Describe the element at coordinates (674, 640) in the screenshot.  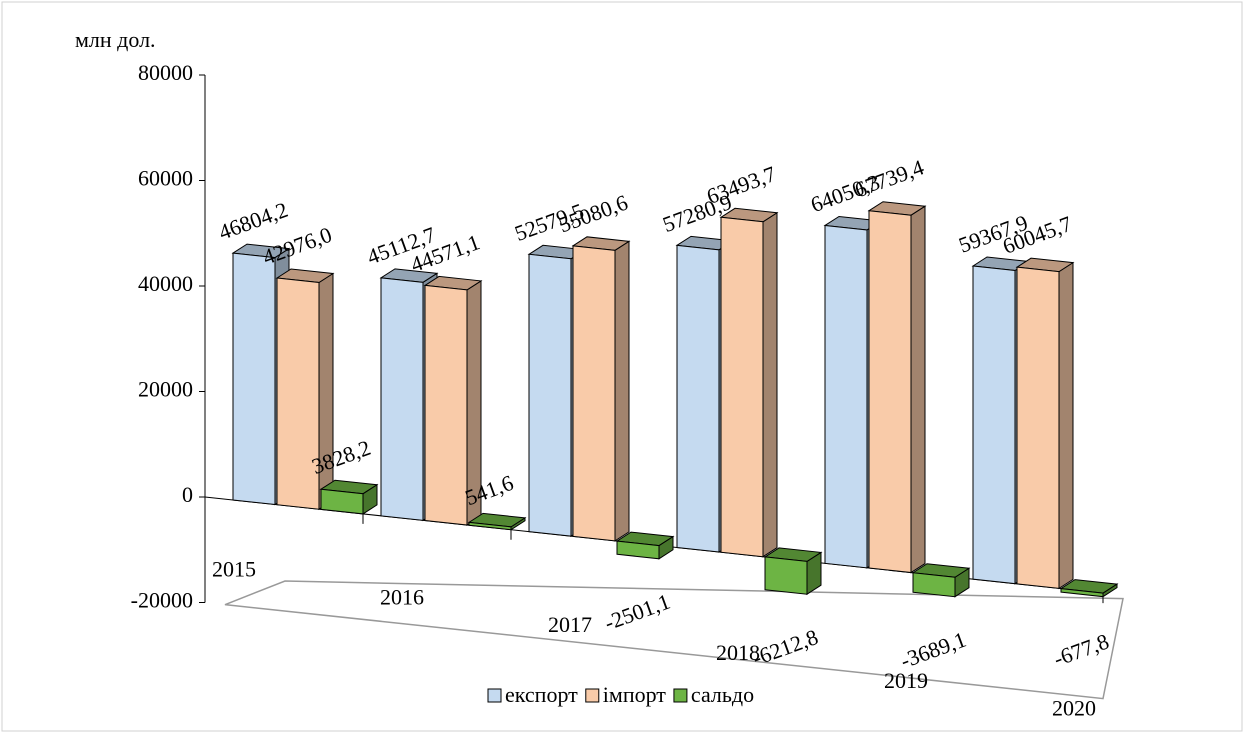
I see `floor` at that location.